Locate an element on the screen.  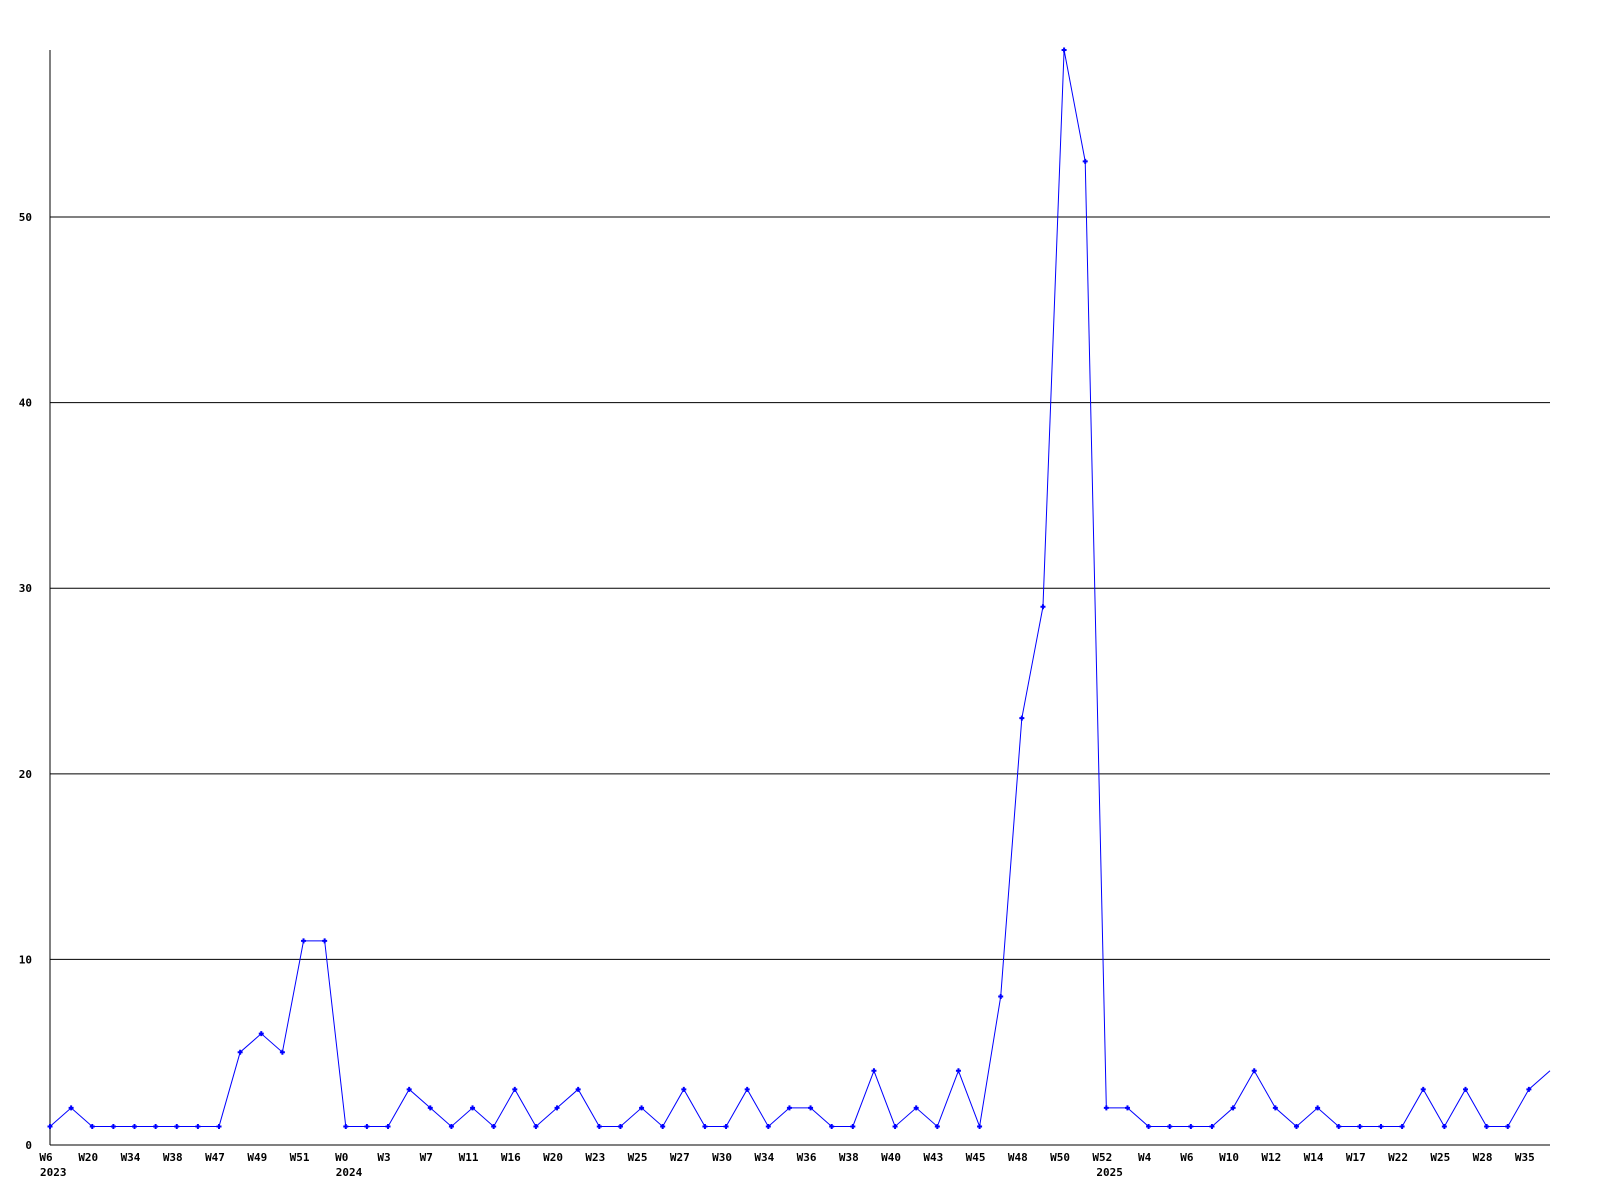
x-tick-label: W0 is located at coordinates (341, 1157).